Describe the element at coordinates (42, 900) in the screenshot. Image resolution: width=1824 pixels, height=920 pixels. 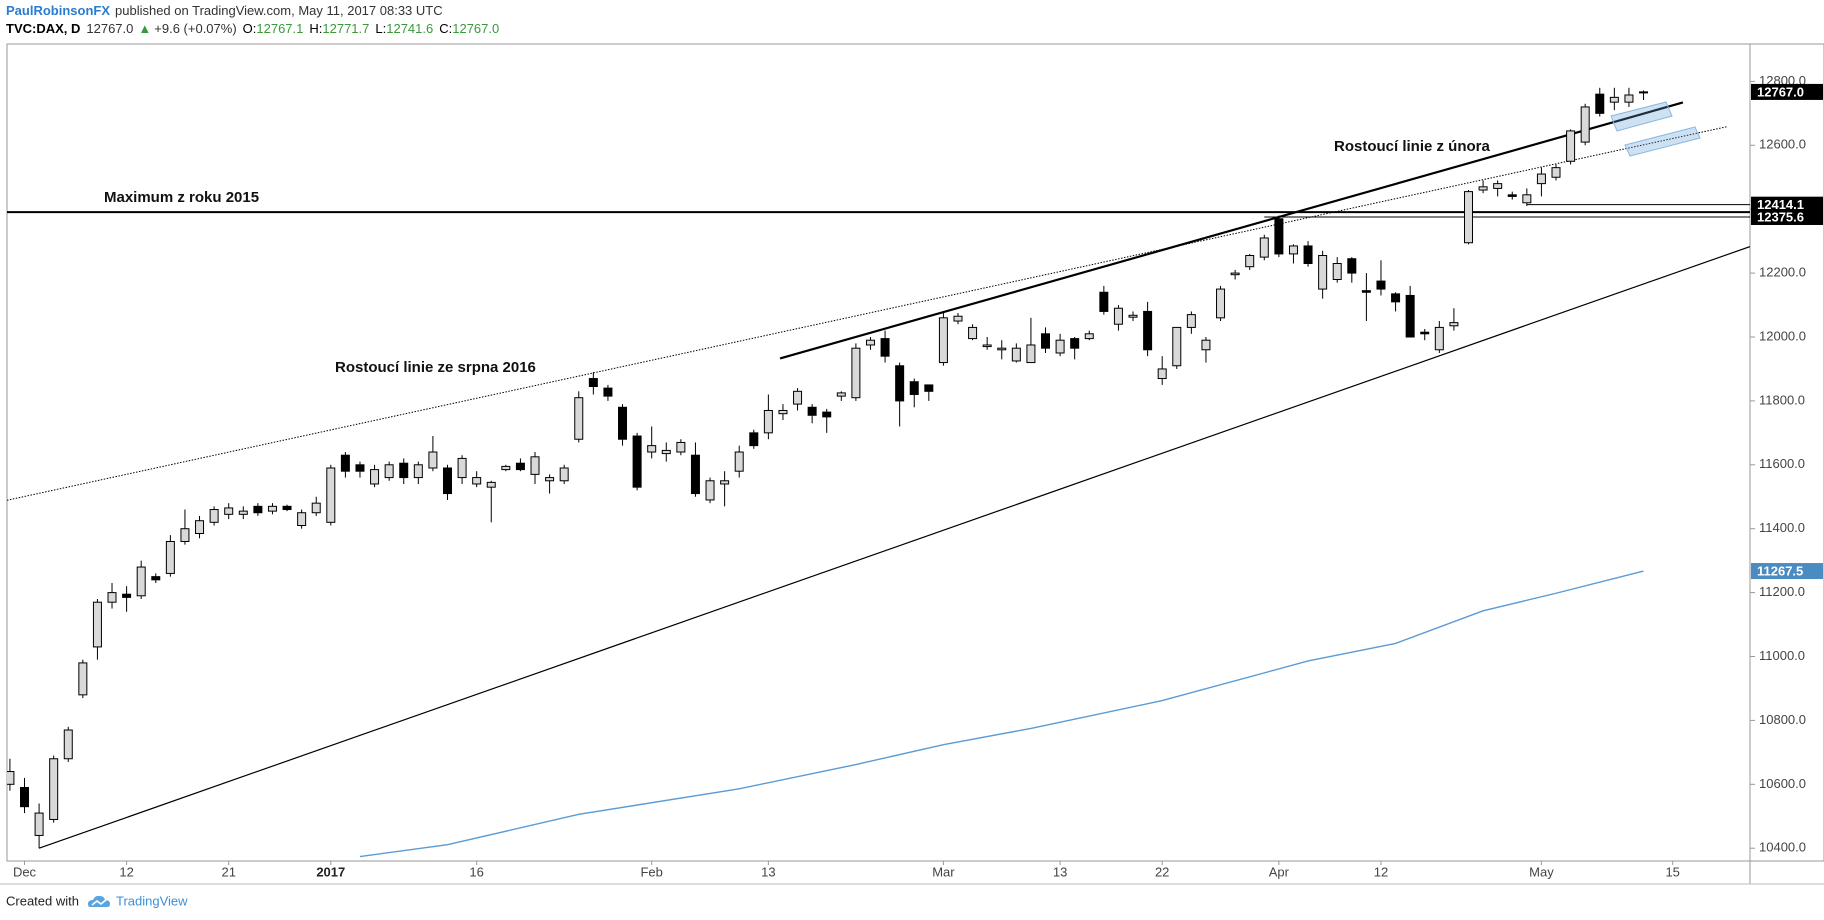
I see `footer-created: Created with` at that location.